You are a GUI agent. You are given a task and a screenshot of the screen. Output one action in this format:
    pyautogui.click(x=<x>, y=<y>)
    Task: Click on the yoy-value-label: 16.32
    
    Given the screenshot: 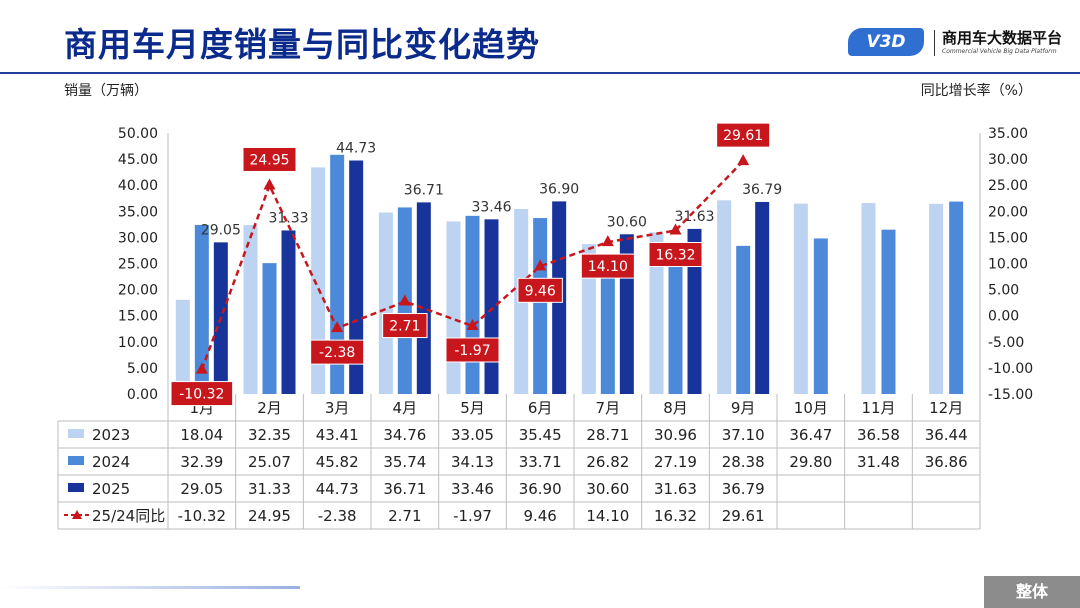 What is the action you would take?
    pyautogui.click(x=675, y=256)
    